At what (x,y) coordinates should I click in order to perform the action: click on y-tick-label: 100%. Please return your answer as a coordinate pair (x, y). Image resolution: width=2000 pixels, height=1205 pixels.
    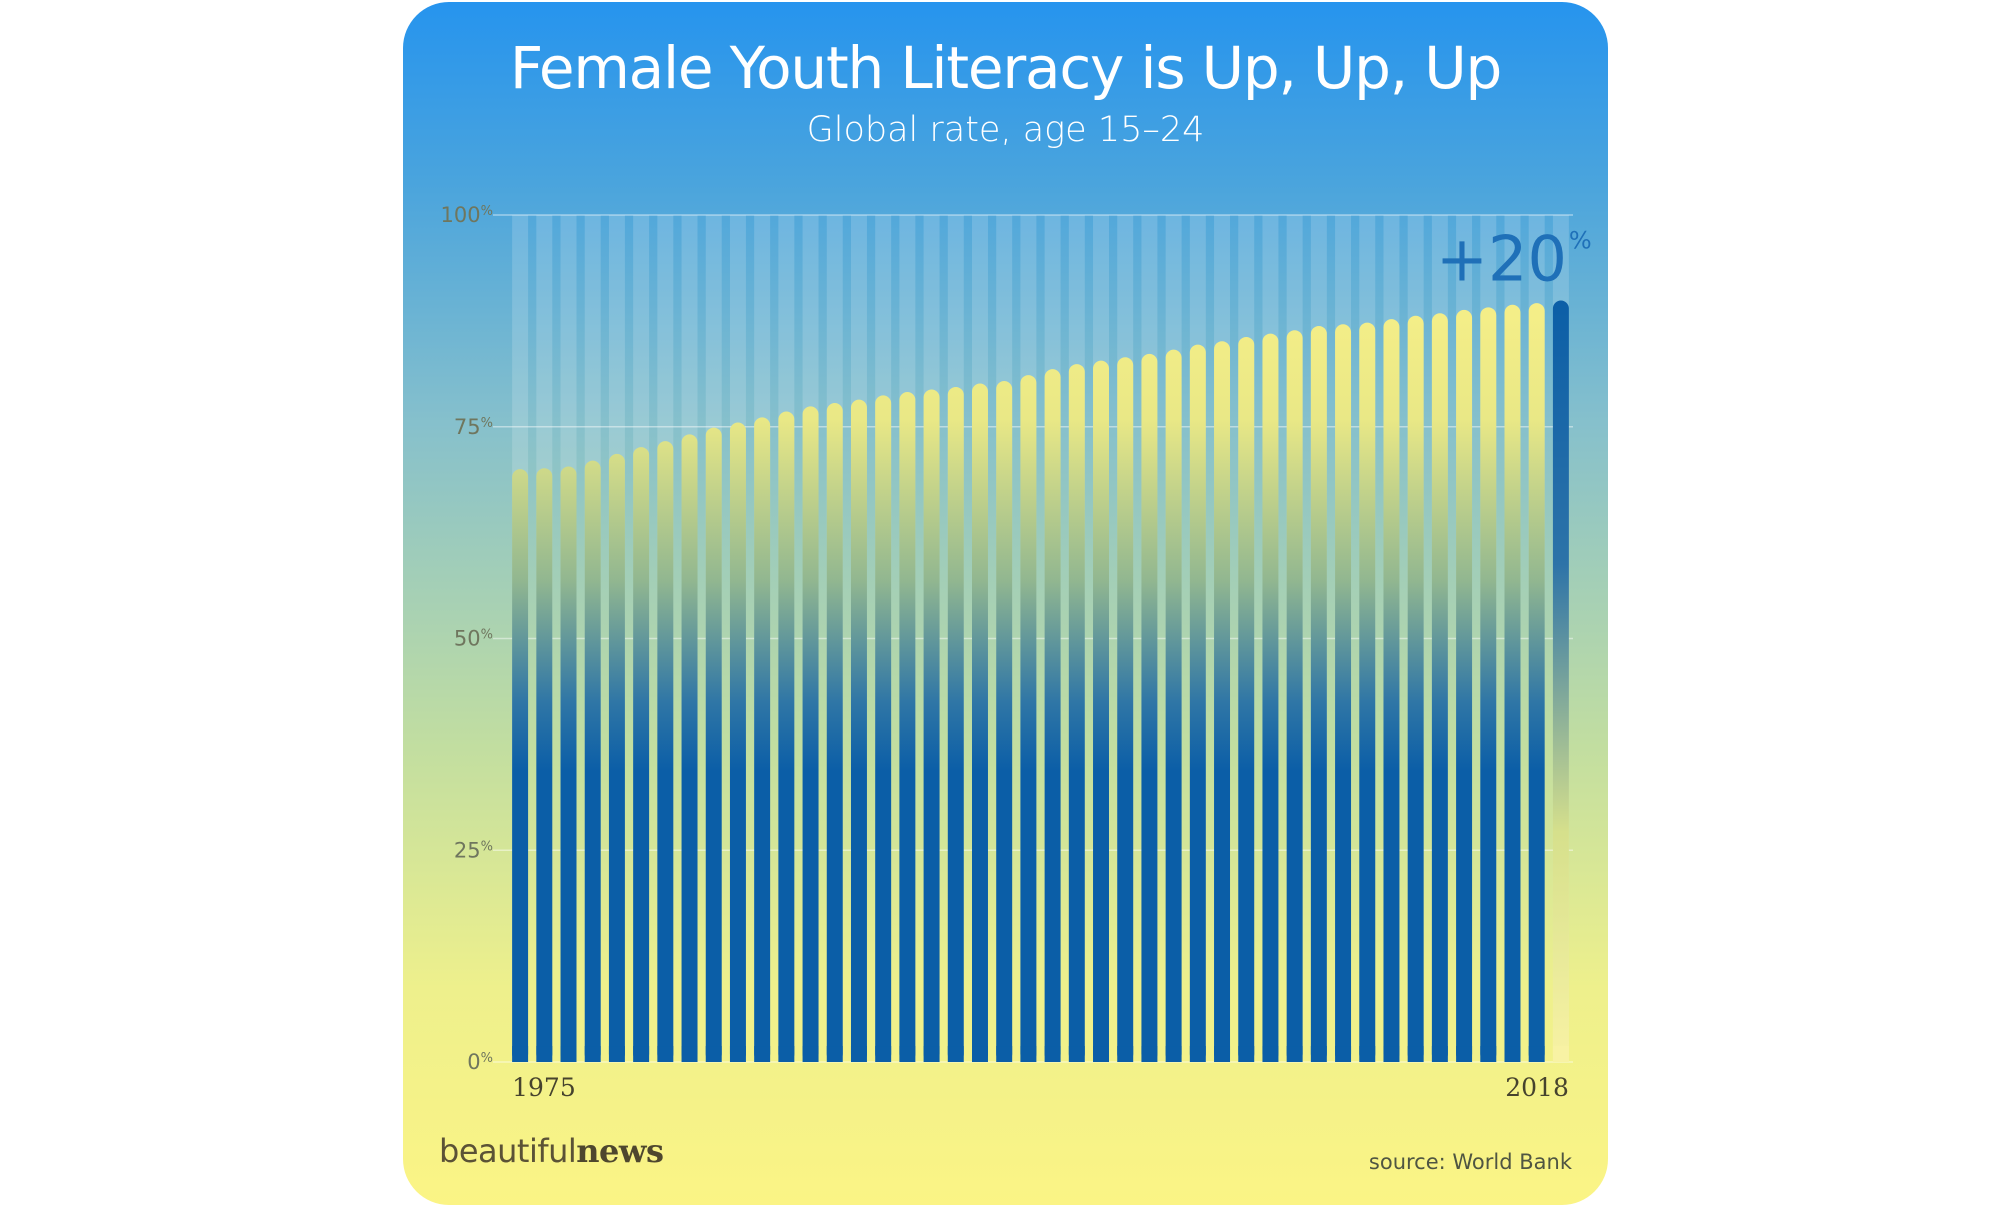
    Looking at the image, I should click on (467, 215).